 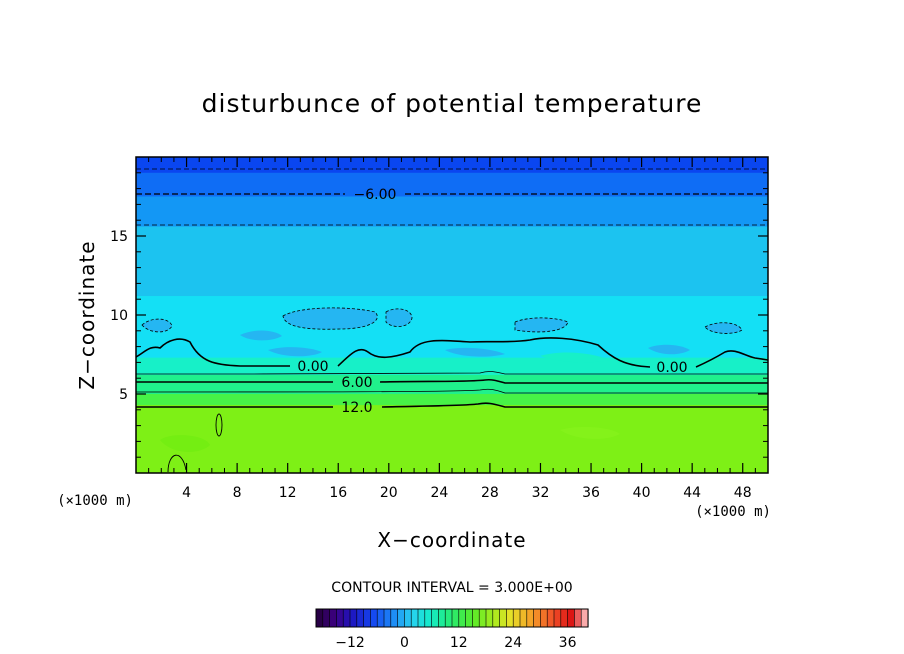 What do you see at coordinates (123, 395) in the screenshot?
I see `y-tick-label: 5` at bounding box center [123, 395].